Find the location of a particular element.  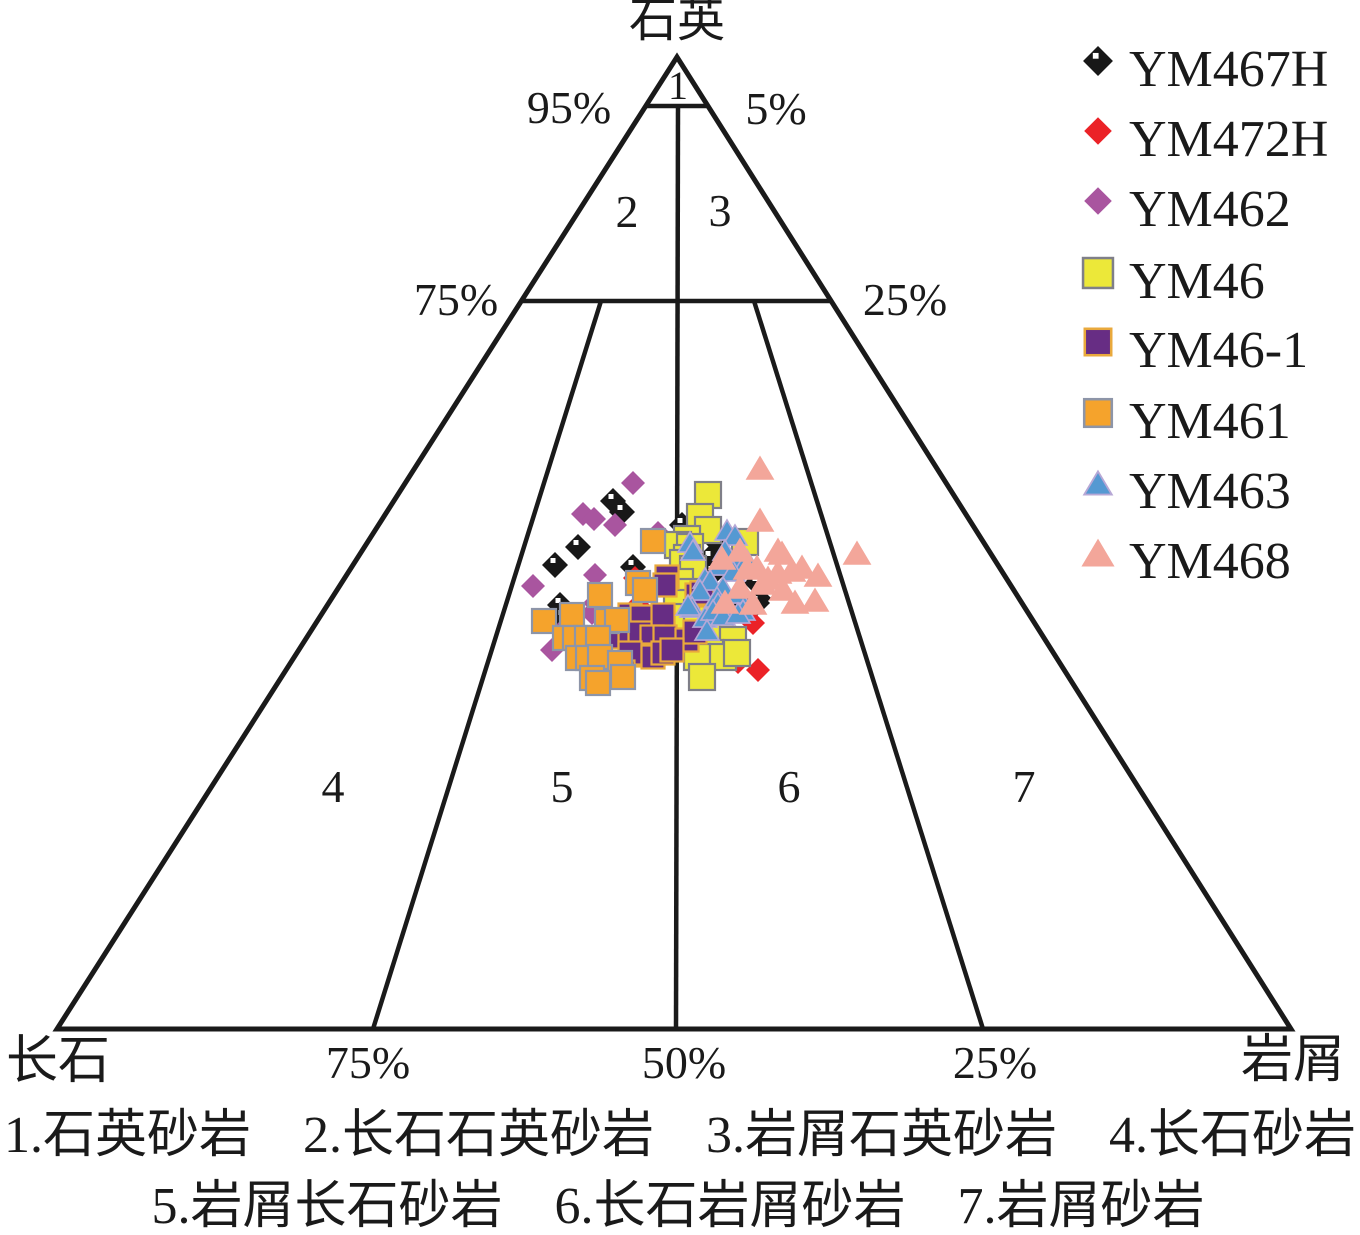

data-points-layer is located at coordinates (696, 576).